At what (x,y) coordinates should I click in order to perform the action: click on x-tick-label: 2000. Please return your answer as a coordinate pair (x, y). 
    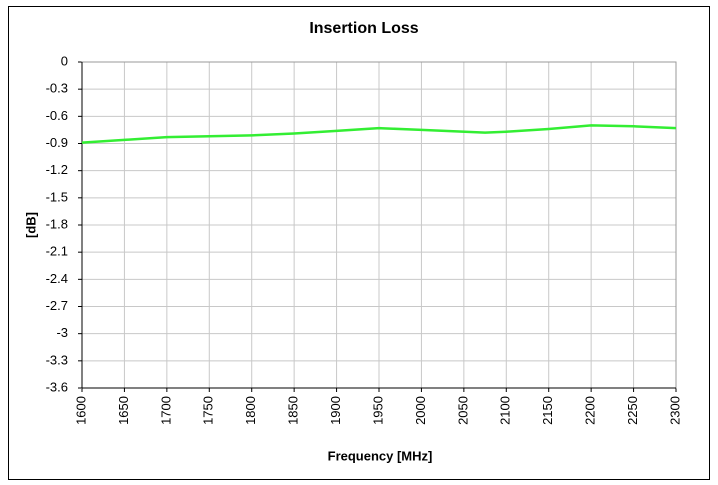
    Looking at the image, I should click on (420, 410).